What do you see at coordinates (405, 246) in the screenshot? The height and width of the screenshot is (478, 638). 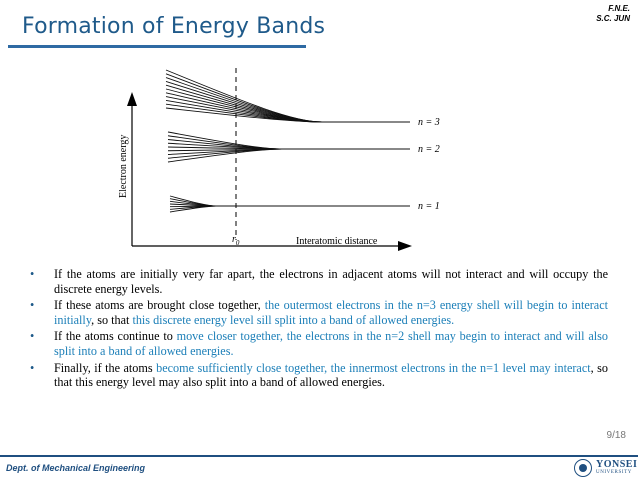 I see `x-axis-arrow` at bounding box center [405, 246].